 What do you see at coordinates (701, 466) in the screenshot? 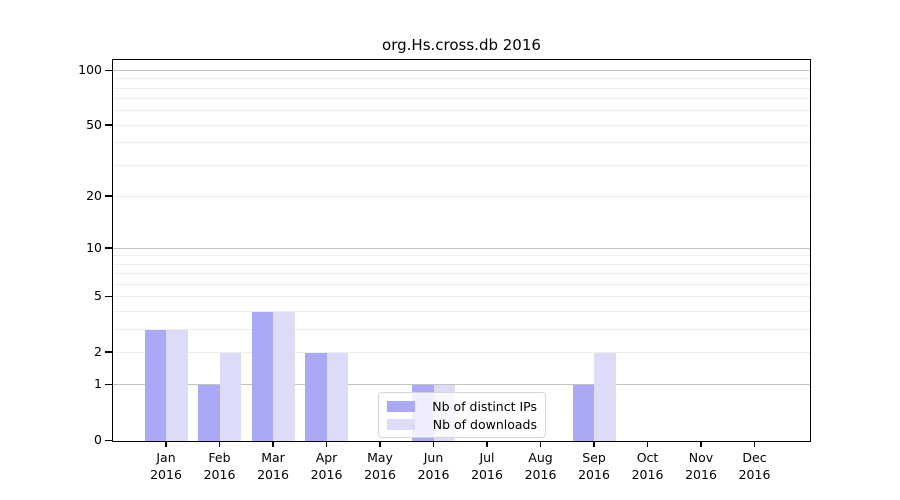
I see `x-tick-label: Nov 2016` at bounding box center [701, 466].